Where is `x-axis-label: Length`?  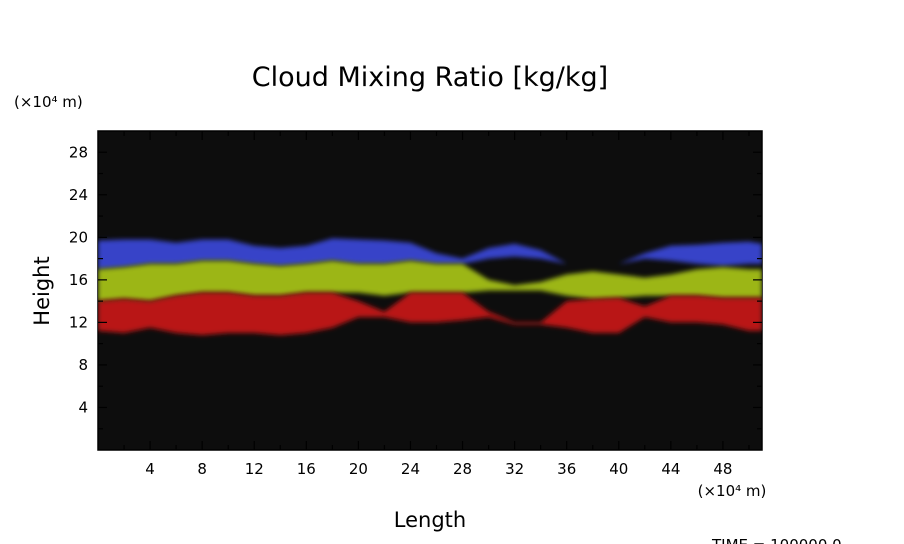 x-axis-label: Length is located at coordinates (430, 520).